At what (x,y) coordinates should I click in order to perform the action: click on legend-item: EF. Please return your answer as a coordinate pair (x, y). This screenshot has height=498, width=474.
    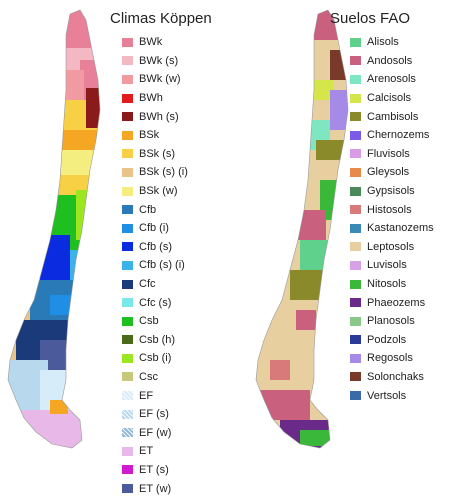
    Looking at the image, I should click on (155, 395).